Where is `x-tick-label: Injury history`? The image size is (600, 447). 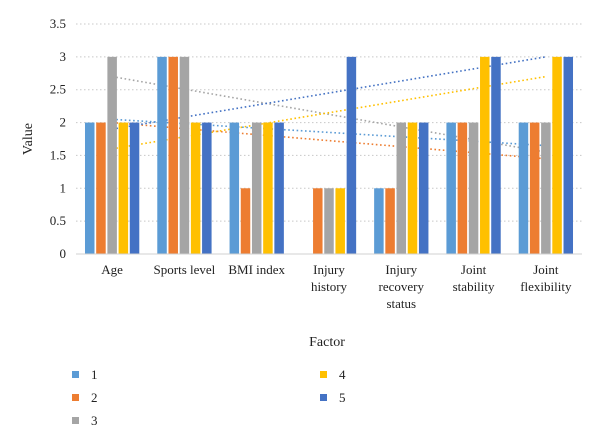
x-tick-label: Injury history is located at coordinates (329, 278).